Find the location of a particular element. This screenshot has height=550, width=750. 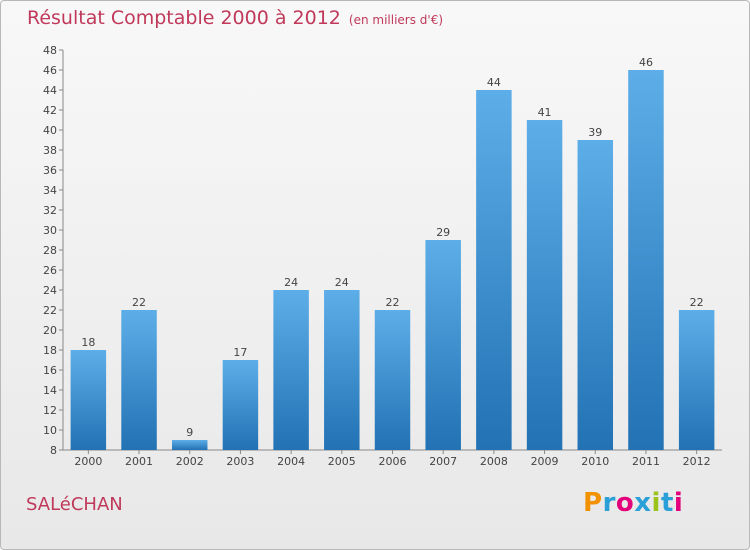

x-tick-label: 2012 is located at coordinates (697, 461).